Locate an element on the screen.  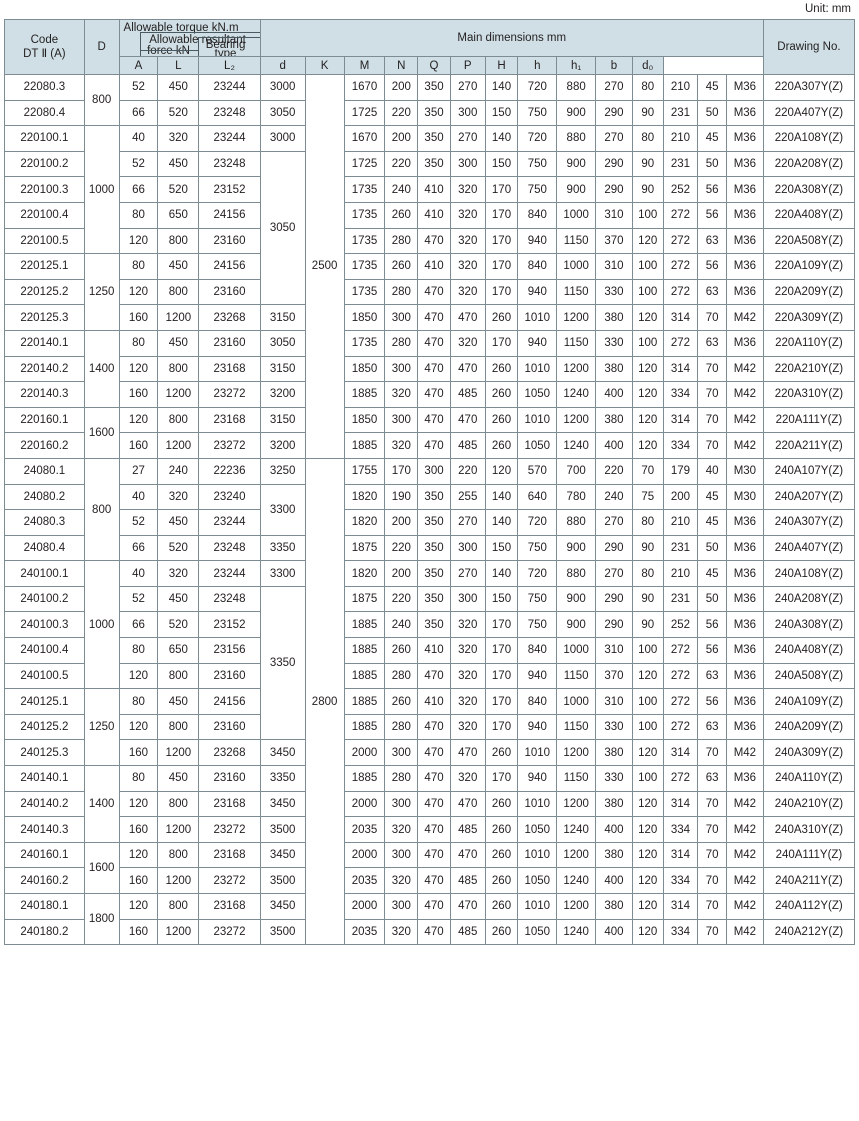
cell-dimension-h: 70 is located at coordinates (647, 471).